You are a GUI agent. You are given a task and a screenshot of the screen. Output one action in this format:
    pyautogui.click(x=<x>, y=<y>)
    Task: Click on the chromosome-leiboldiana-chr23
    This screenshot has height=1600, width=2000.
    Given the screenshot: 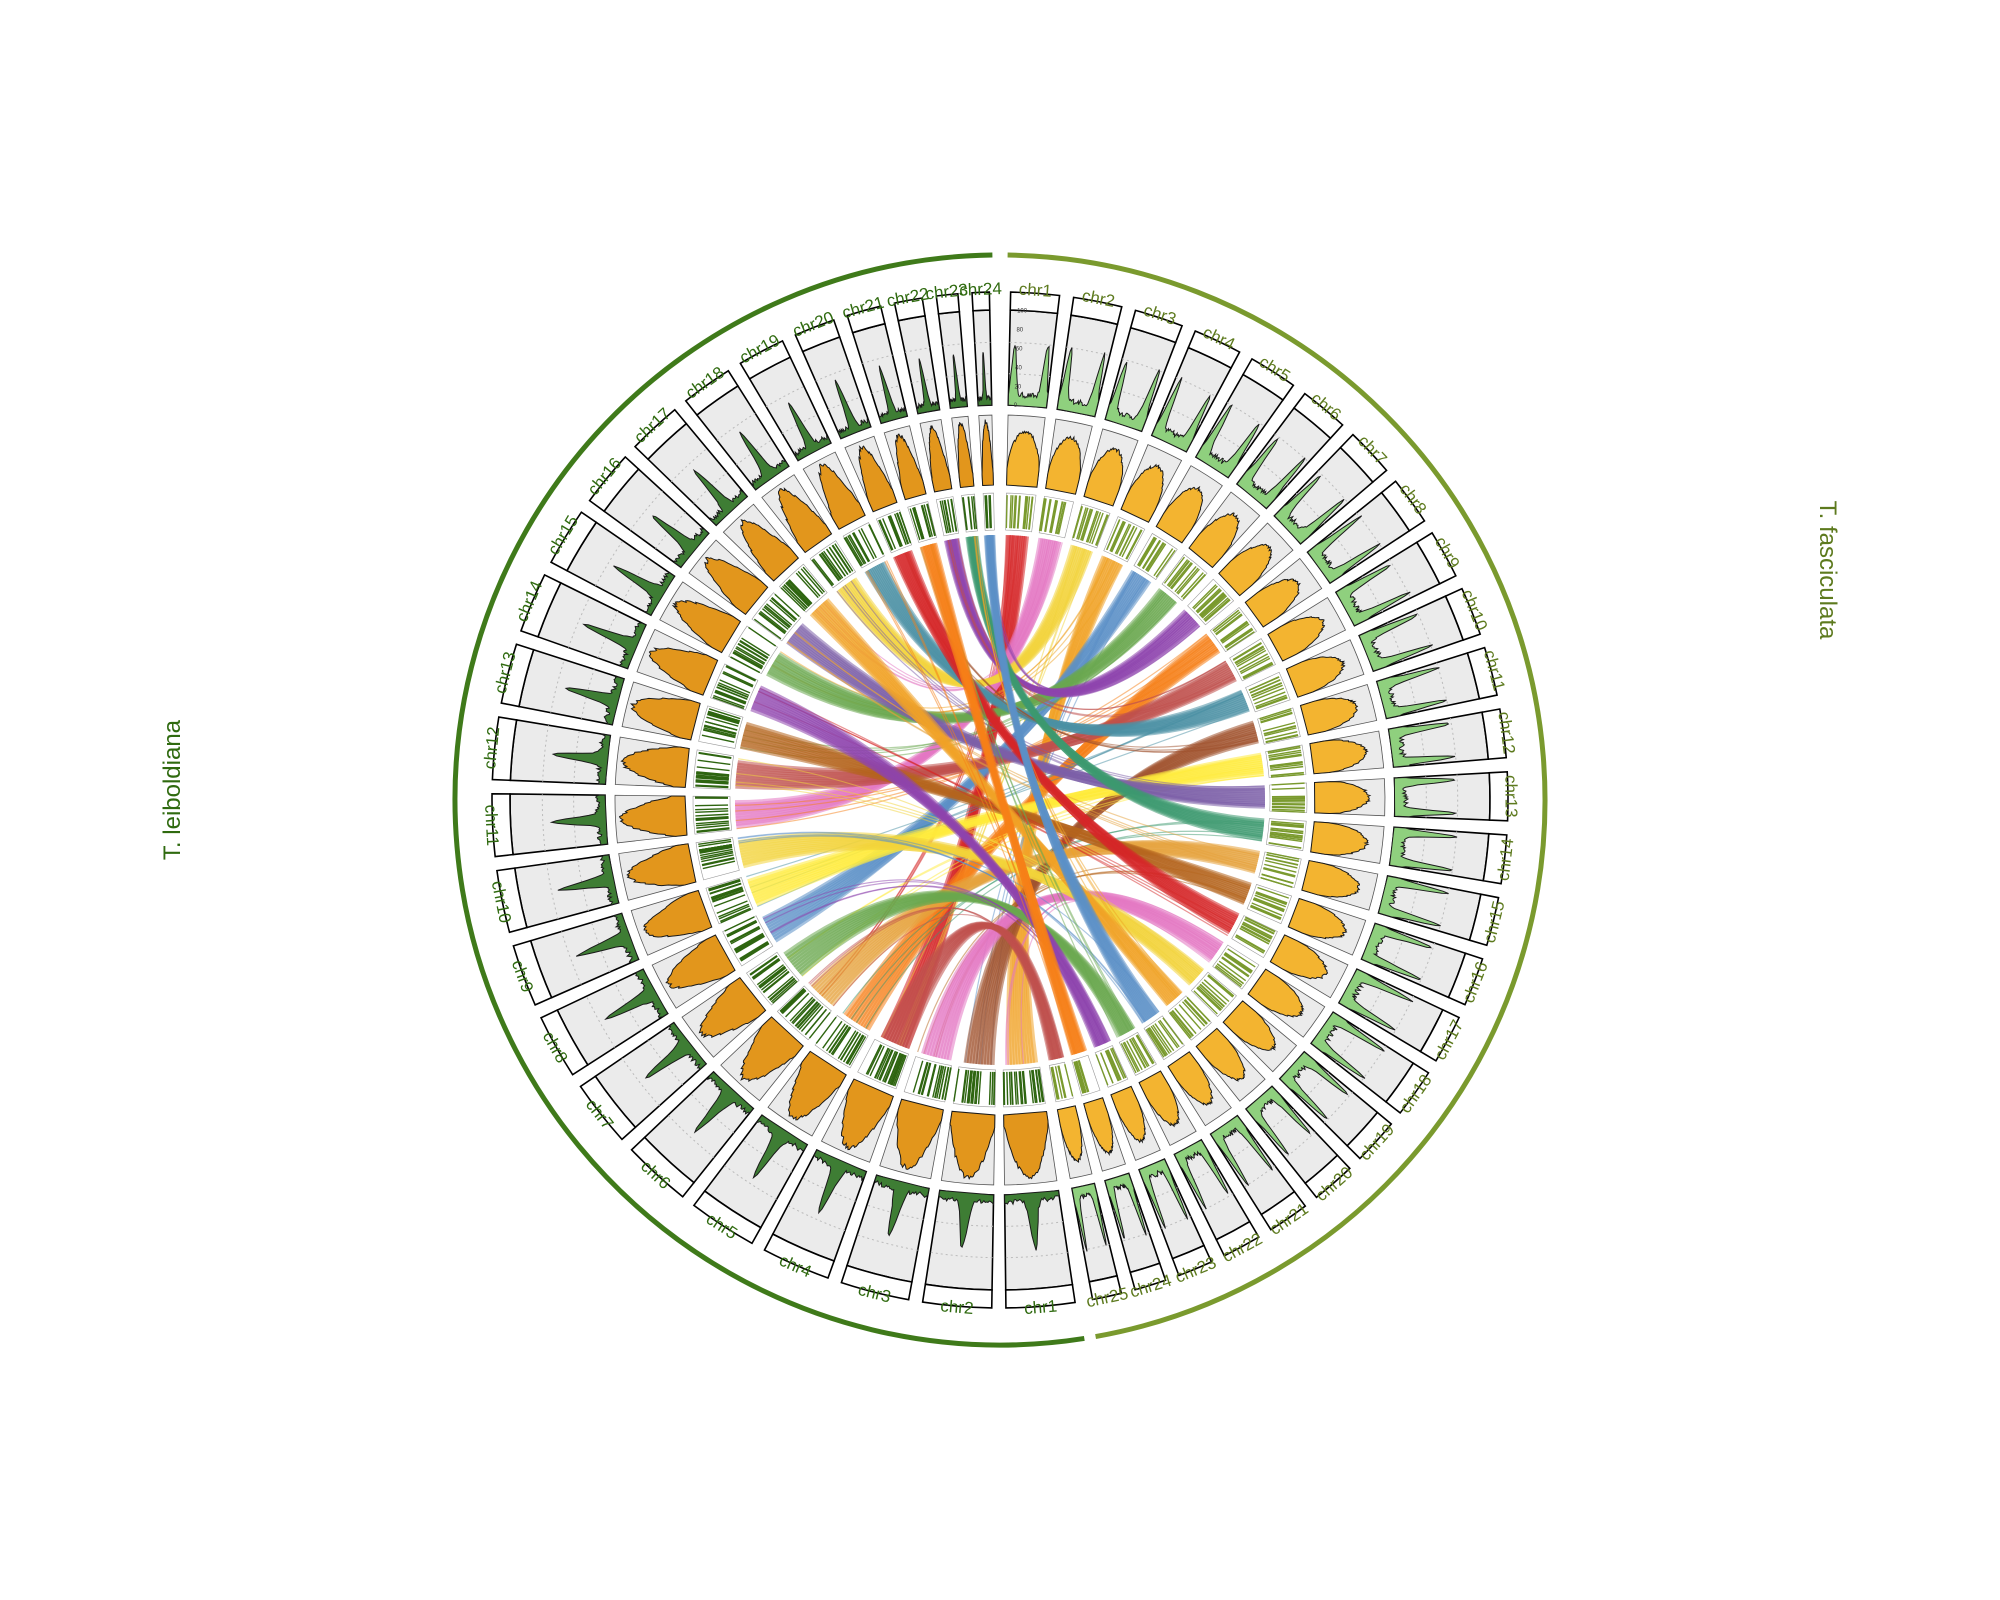 What is the action you would take?
    pyautogui.click(x=956, y=412)
    